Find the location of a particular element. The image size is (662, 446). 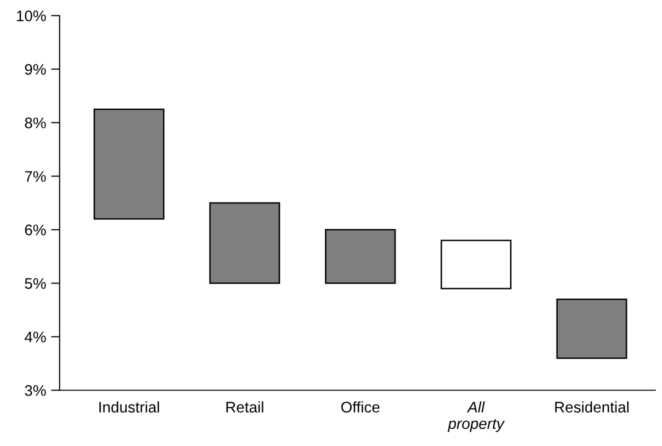

x-tick-label: Retail is located at coordinates (245, 407).